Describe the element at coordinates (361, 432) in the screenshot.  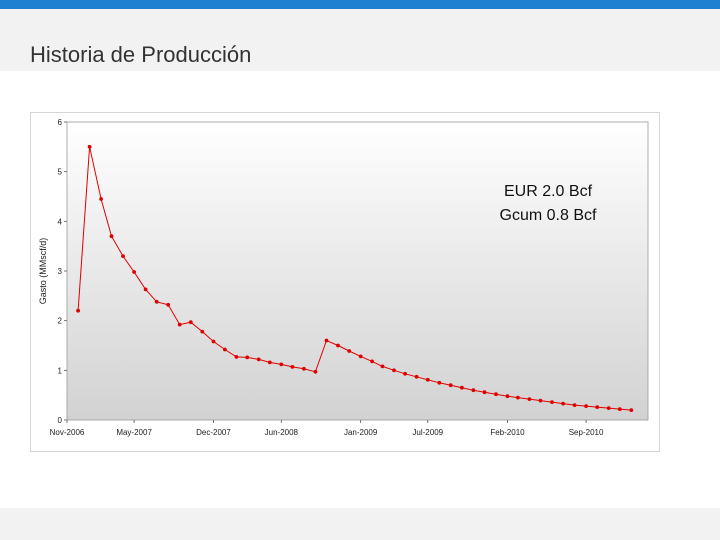
I see `x-tick-label: Jan-2009` at that location.